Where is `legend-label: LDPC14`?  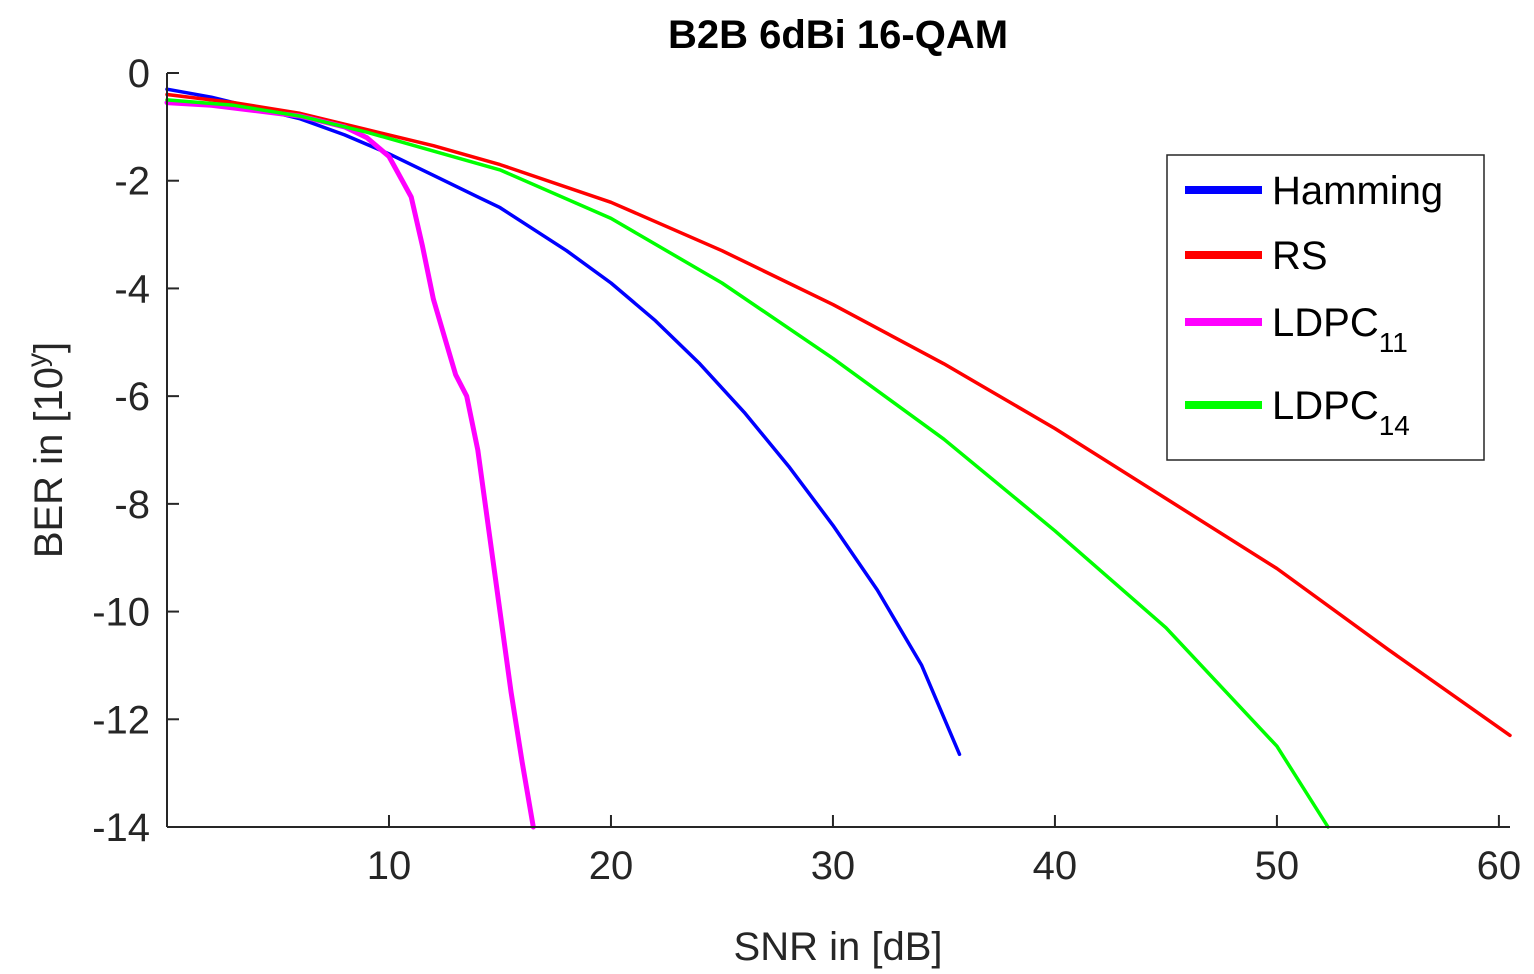
legend-label: LDPC14 is located at coordinates (1341, 412).